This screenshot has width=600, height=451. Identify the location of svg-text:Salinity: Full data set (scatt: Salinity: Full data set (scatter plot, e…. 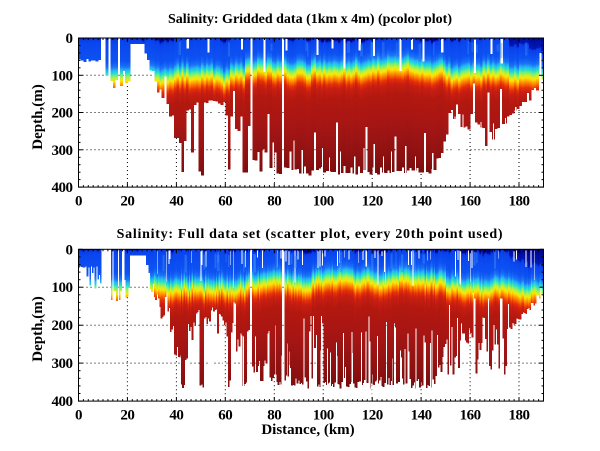
(310, 234).